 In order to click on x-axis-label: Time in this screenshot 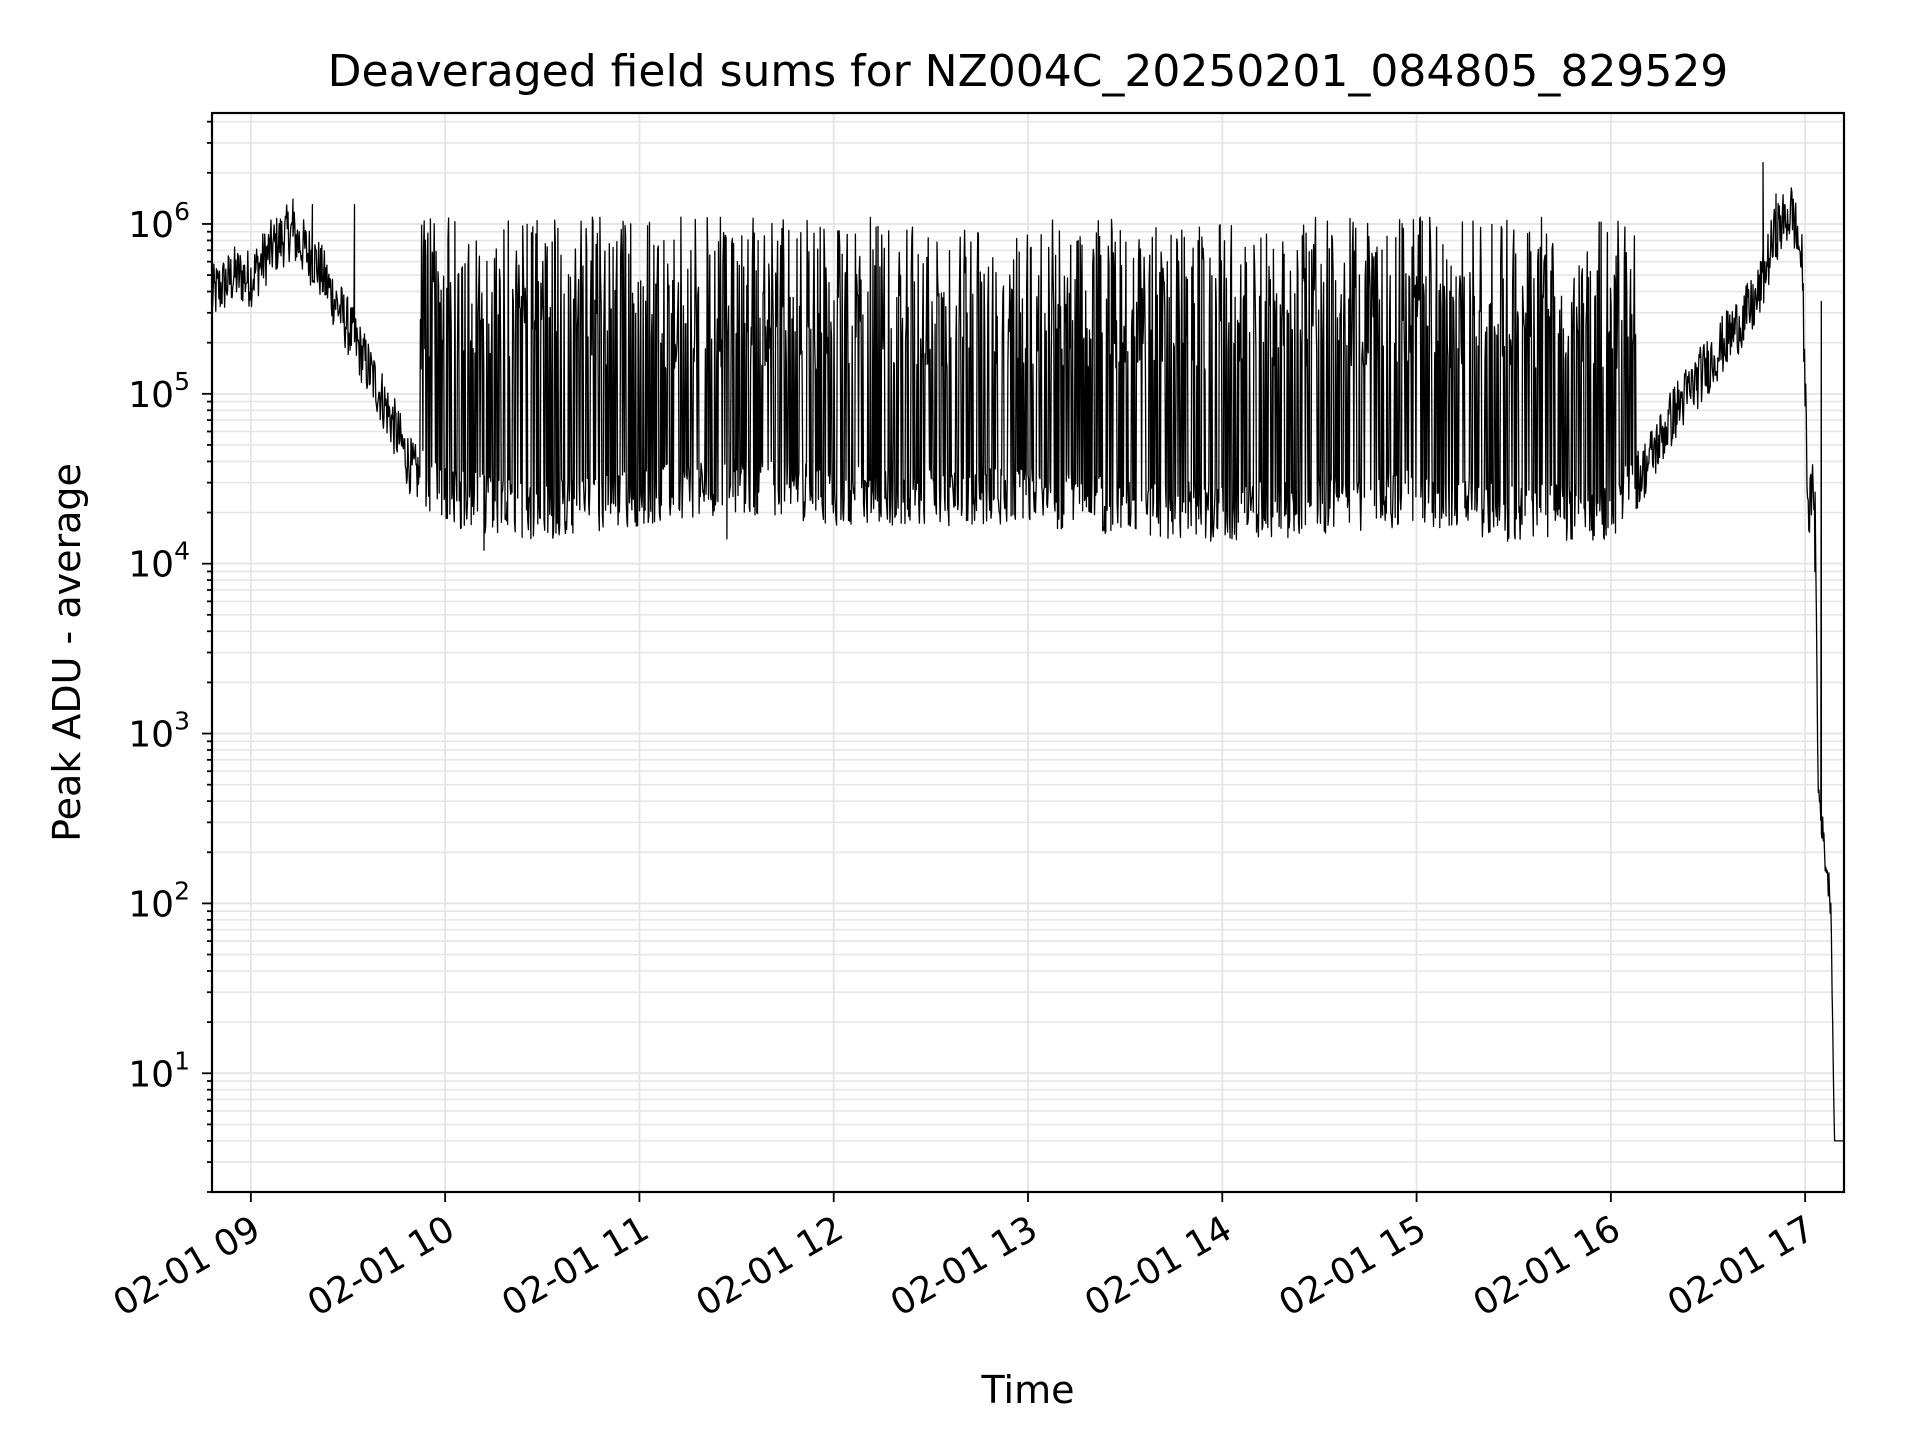, I will do `click(1028, 1390)`.